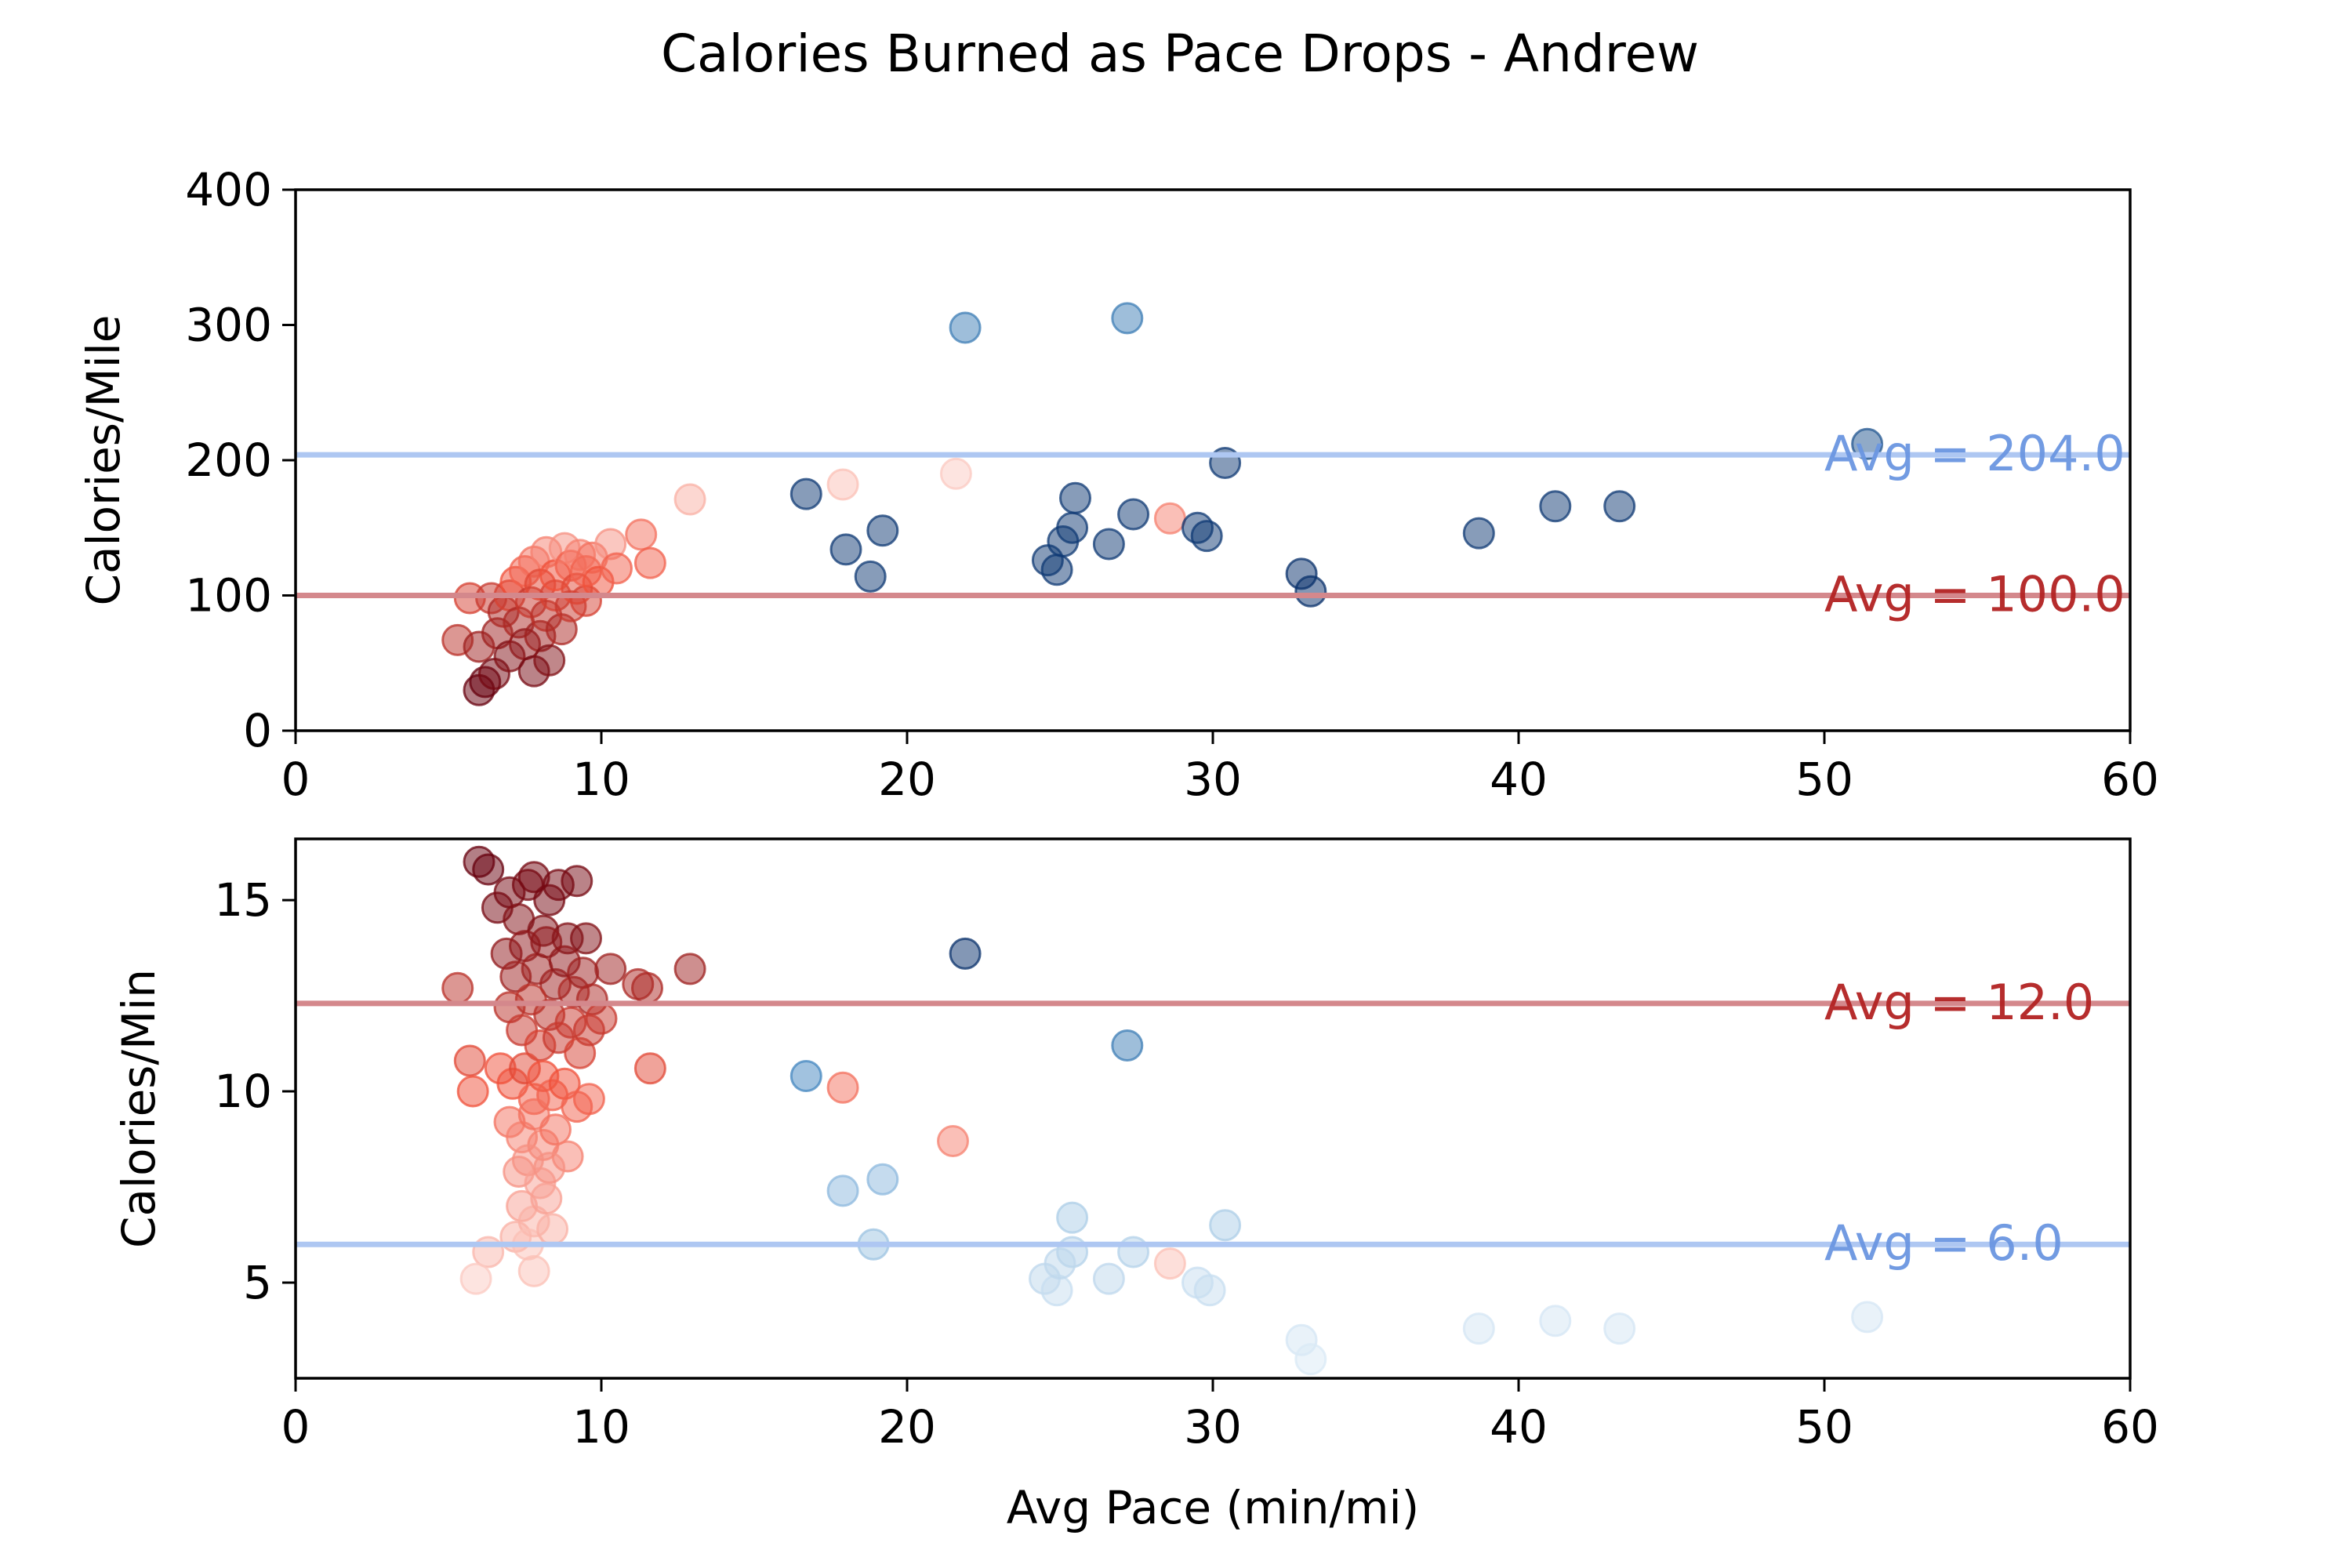 This screenshot has height=1568, width=2352. Describe the element at coordinates (1180, 54) in the screenshot. I see `chart-title: Calories Burned as Pace Drops - Andrew` at that location.